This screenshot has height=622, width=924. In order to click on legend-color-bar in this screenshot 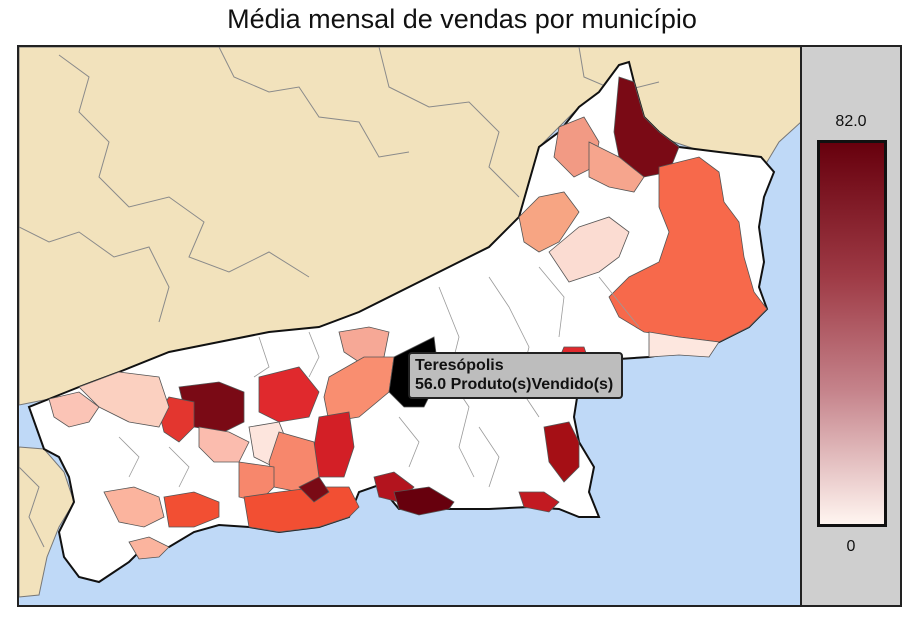, I will do `click(852, 333)`.